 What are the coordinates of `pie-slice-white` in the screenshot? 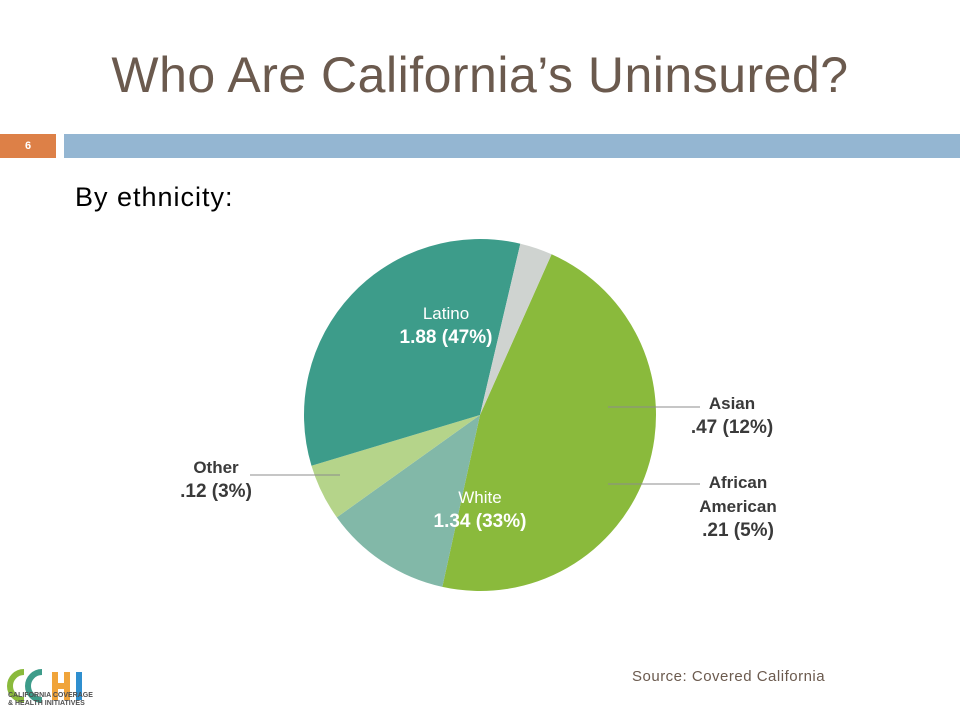 It's located at (412, 352).